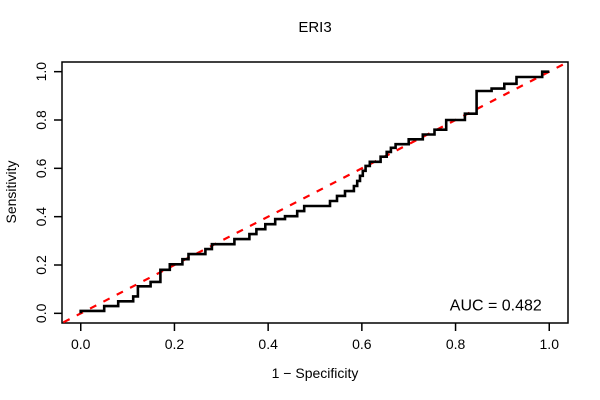 The height and width of the screenshot is (400, 600). What do you see at coordinates (41, 120) in the screenshot?
I see `y-tick-label: 0.8` at bounding box center [41, 120].